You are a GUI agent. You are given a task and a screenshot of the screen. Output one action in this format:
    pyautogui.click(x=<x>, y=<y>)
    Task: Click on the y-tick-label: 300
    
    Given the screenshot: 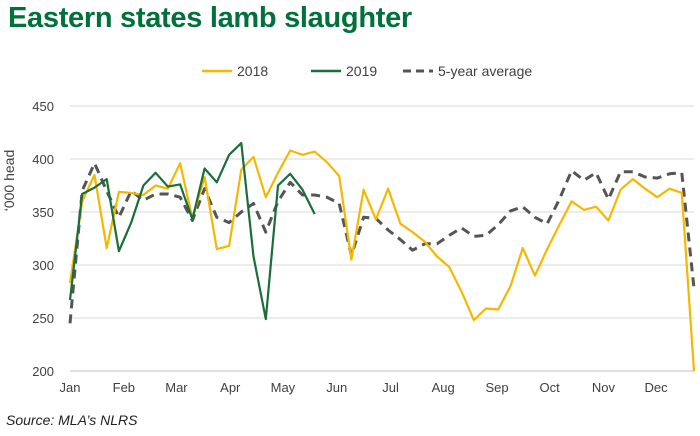 What is the action you would take?
    pyautogui.click(x=43, y=265)
    